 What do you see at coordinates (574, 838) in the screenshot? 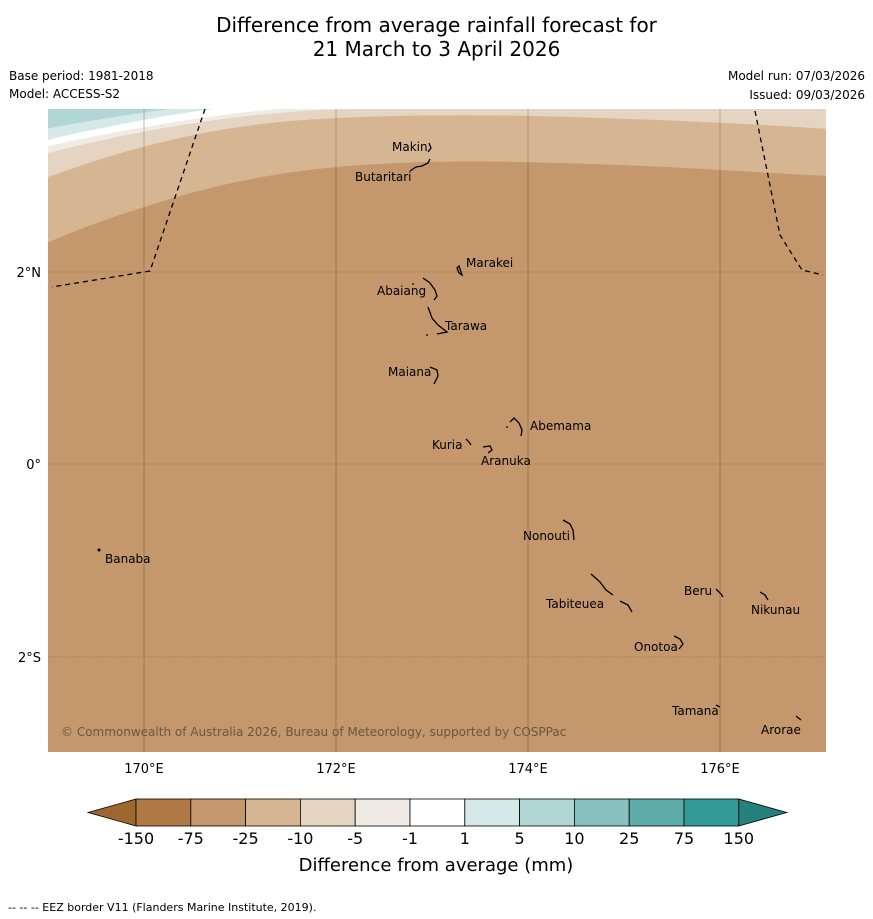
I see `colorbar-label-8: 10` at bounding box center [574, 838].